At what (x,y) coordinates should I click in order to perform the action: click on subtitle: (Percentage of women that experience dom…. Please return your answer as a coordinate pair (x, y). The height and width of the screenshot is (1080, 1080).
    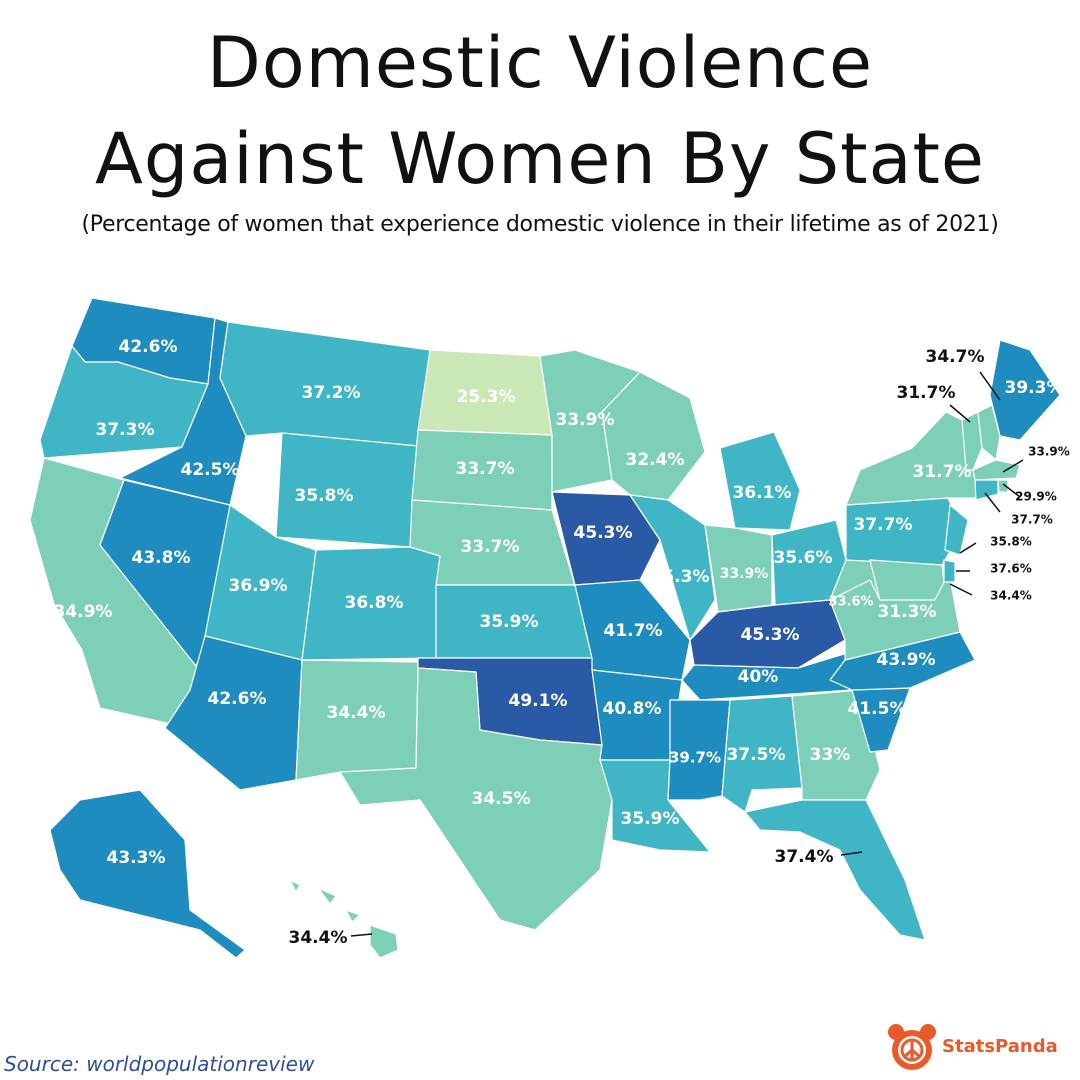
    Looking at the image, I should click on (540, 224).